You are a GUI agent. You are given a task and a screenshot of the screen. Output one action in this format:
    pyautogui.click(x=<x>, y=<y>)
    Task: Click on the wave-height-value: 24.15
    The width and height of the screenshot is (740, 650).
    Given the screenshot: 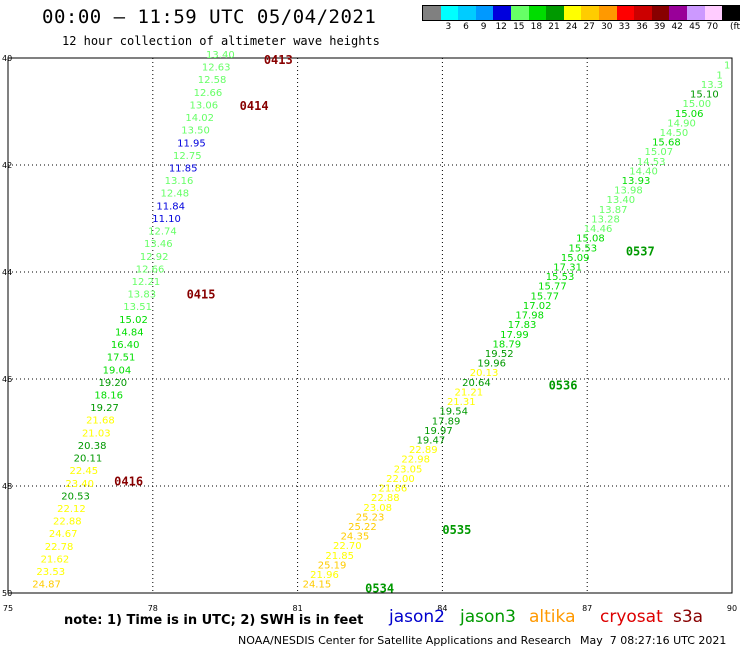 What is the action you would take?
    pyautogui.click(x=317, y=585)
    